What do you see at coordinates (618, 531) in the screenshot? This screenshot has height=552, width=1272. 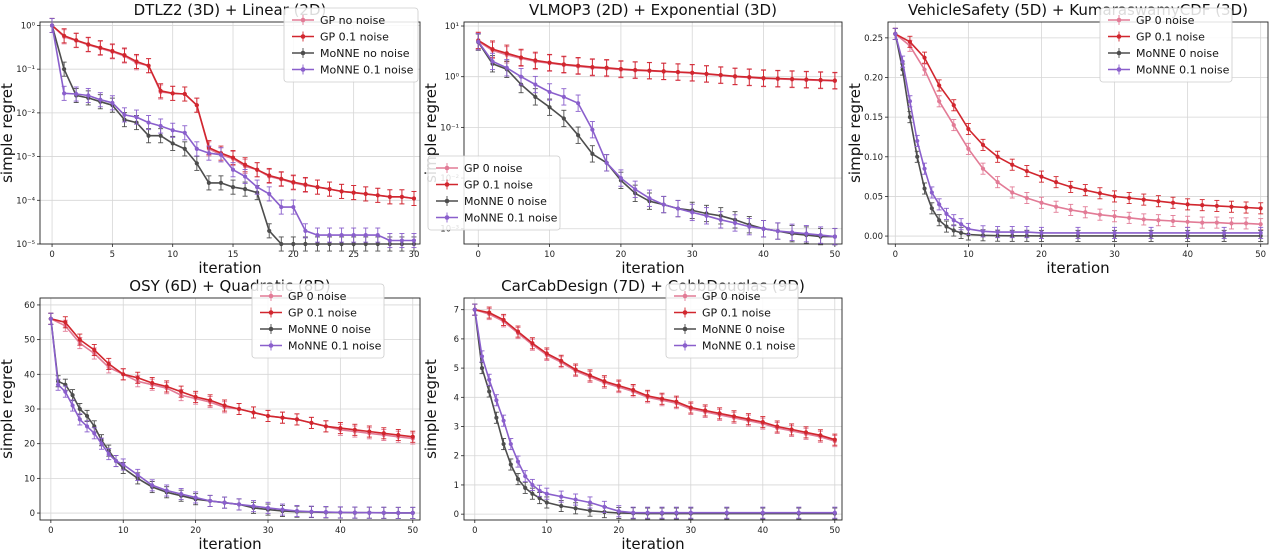 I see `chart4-xtick-label-2: 20` at bounding box center [618, 531].